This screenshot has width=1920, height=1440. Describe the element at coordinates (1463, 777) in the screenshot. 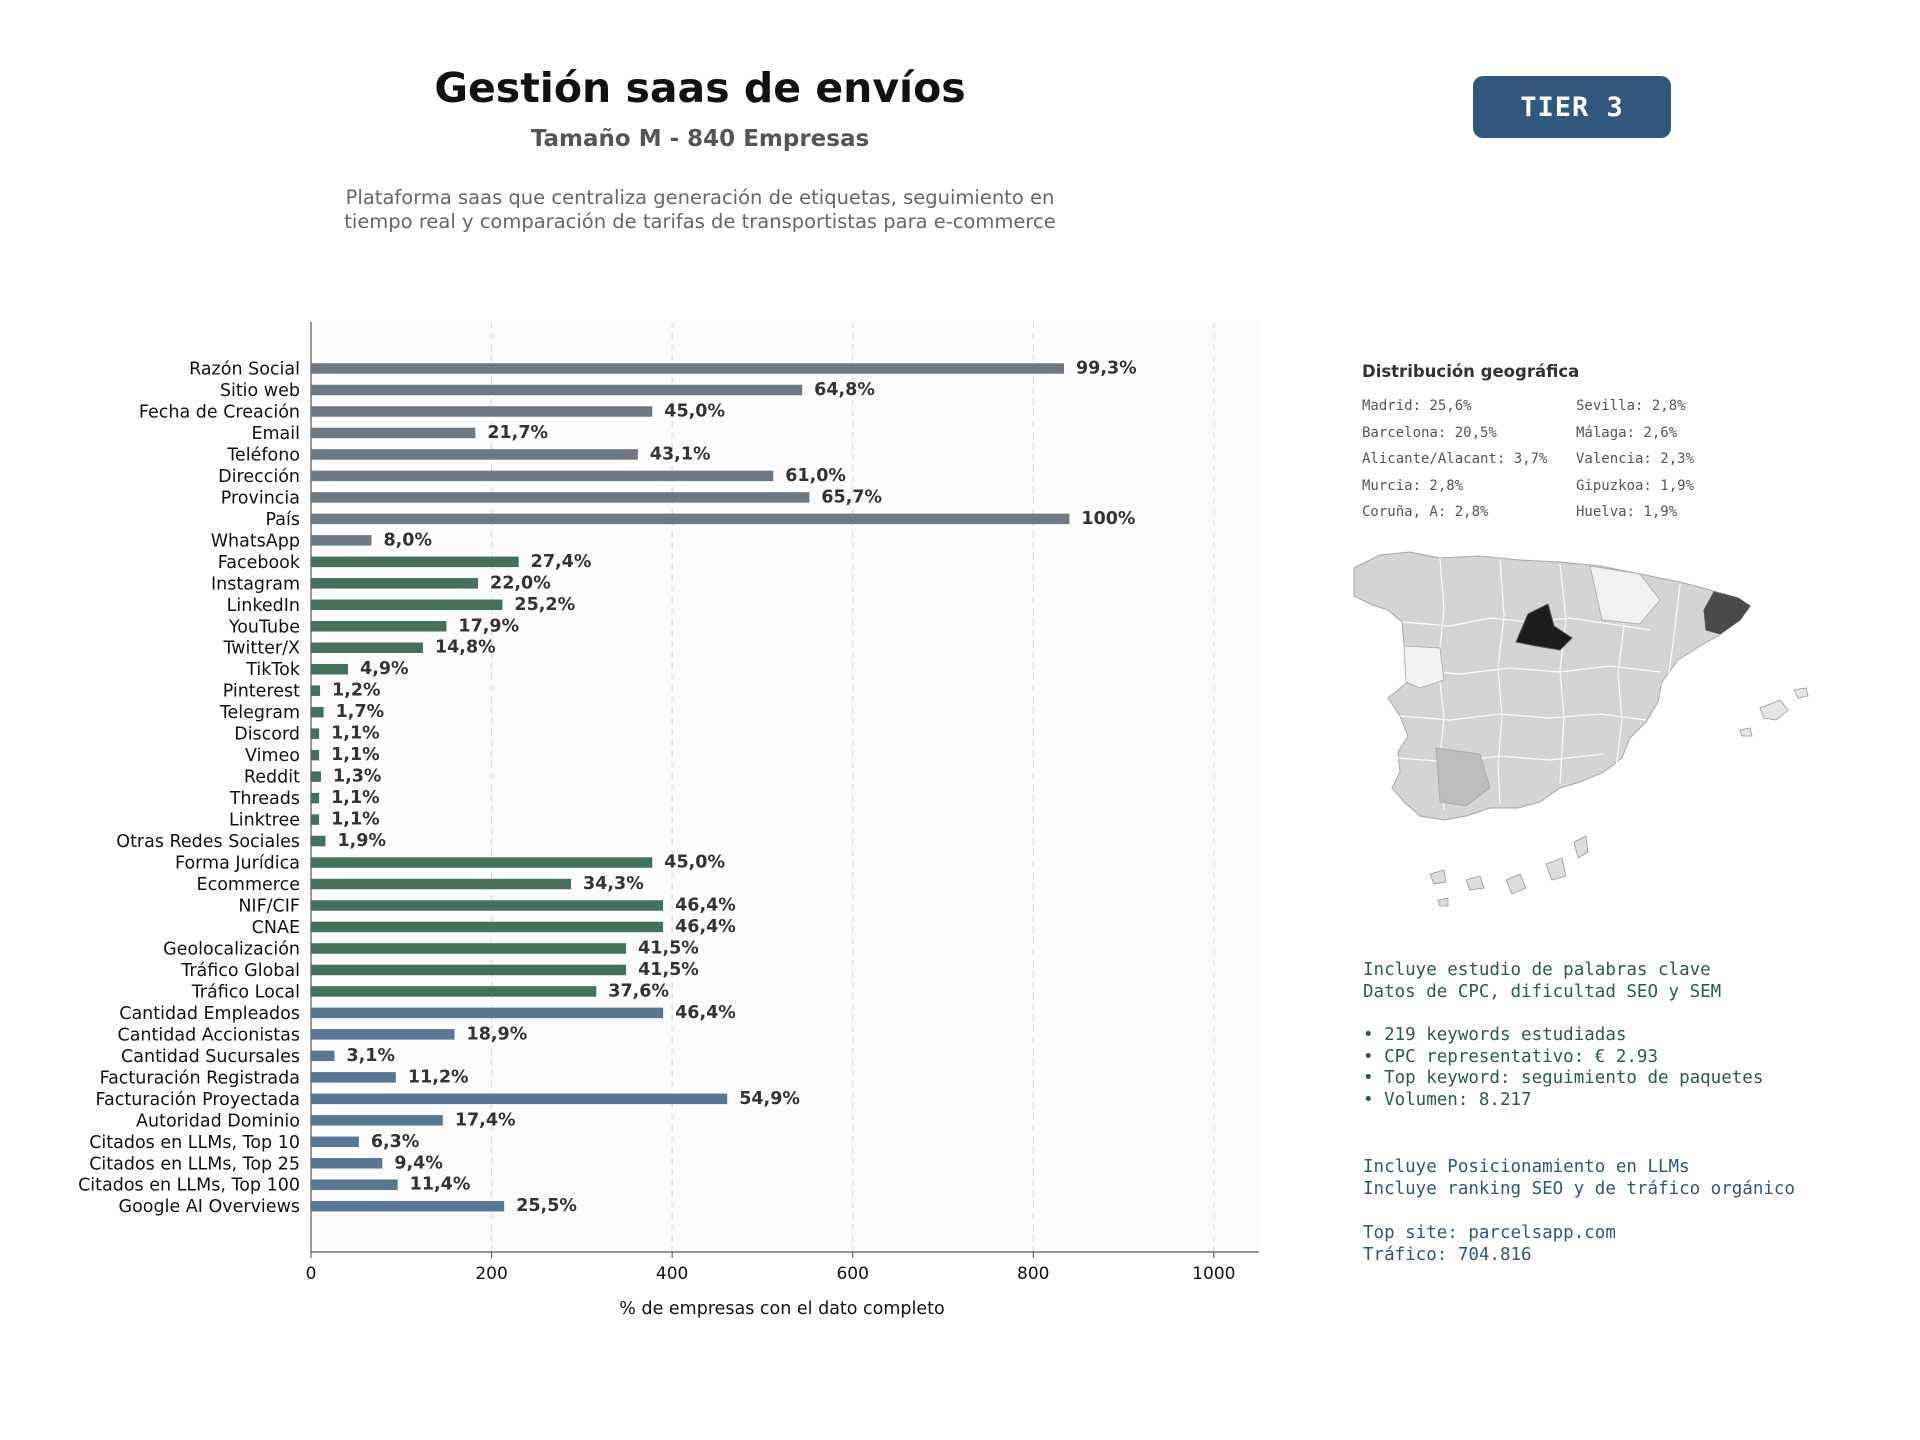

I see `map-southwest-dark` at that location.